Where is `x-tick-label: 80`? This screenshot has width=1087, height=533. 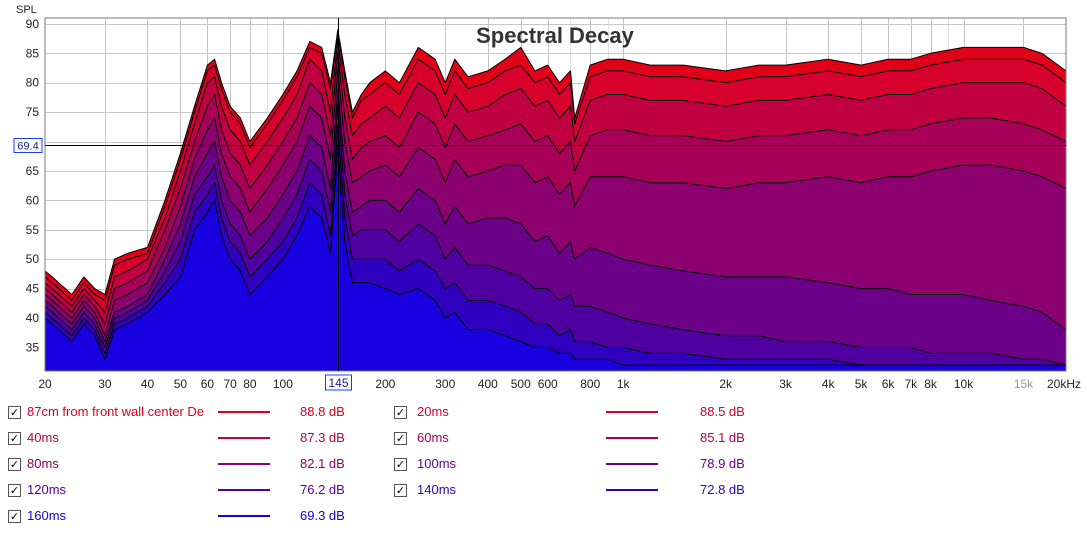
x-tick-label: 80 is located at coordinates (250, 384).